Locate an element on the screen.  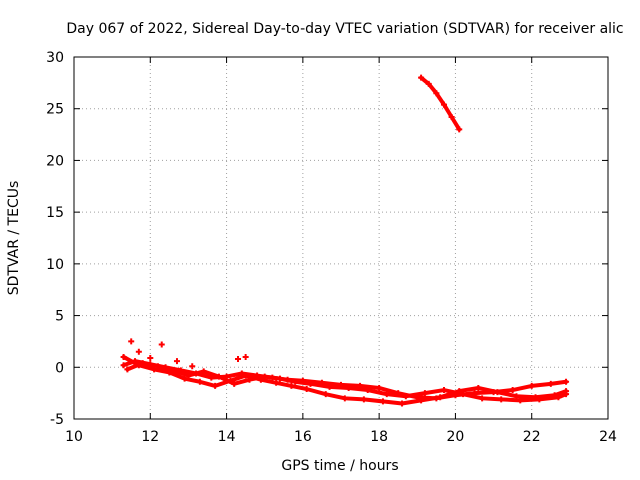
series-track-d is located at coordinates (440, 103).